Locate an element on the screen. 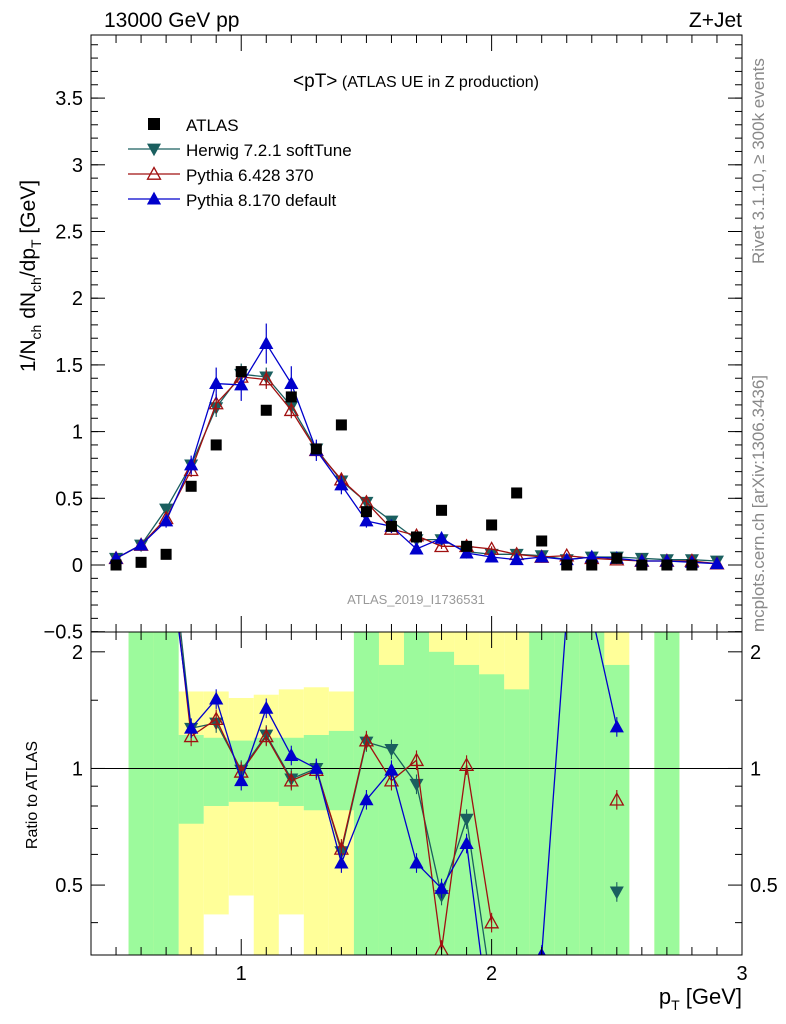 The image size is (786, 1024). legend-marker-pythia8 is located at coordinates (154, 198).